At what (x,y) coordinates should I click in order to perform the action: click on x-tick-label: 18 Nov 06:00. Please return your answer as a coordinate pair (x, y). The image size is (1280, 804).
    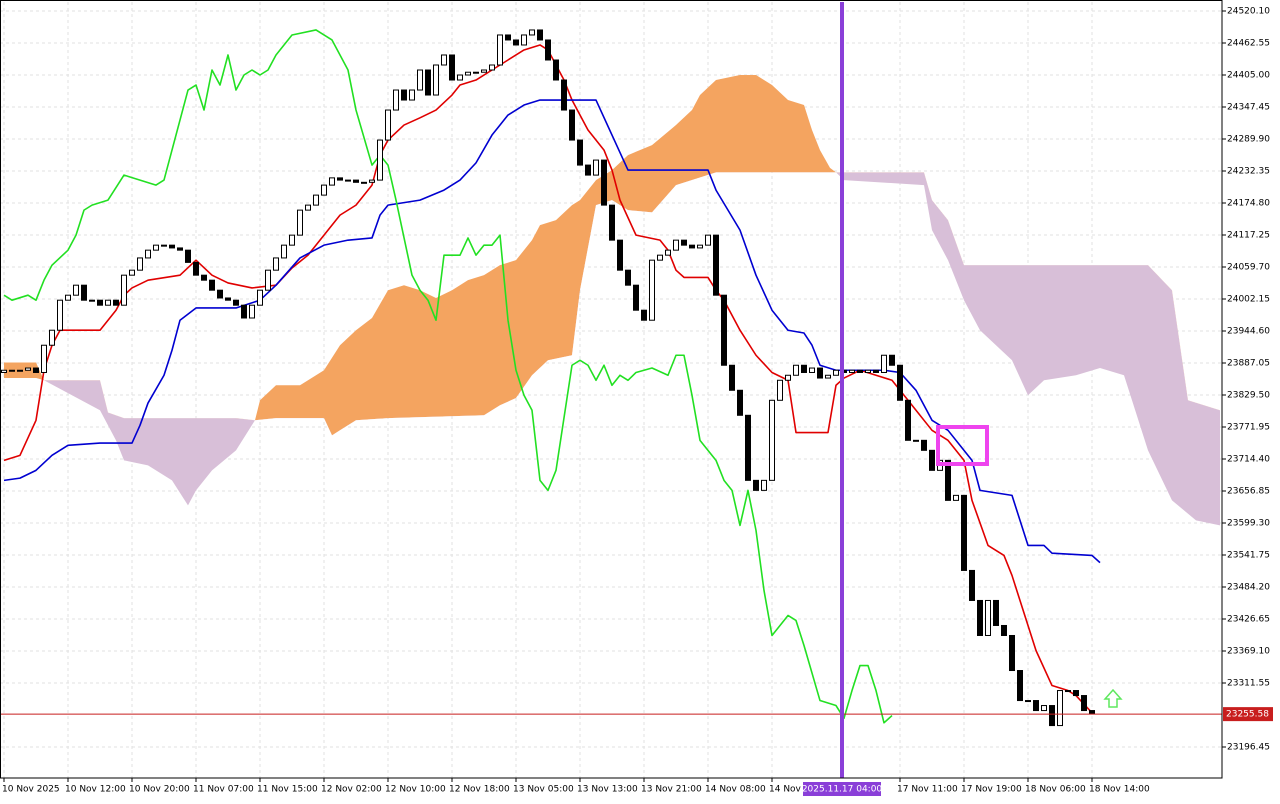
    Looking at the image, I should click on (1055, 790).